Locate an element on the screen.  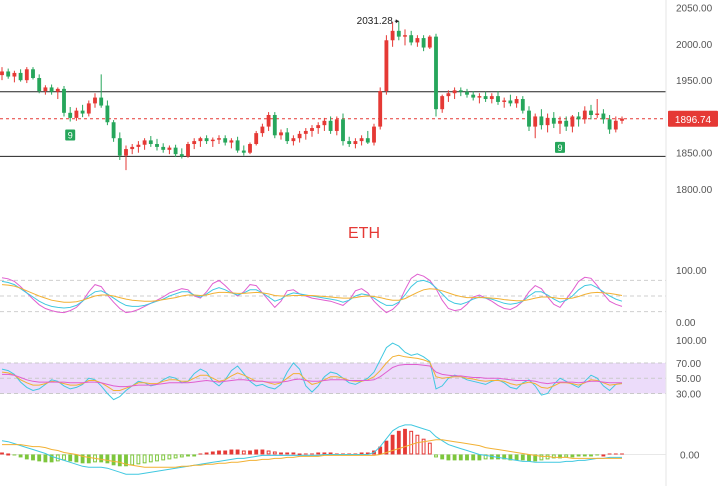
price-tick-label: 1850.00 is located at coordinates (694, 154).